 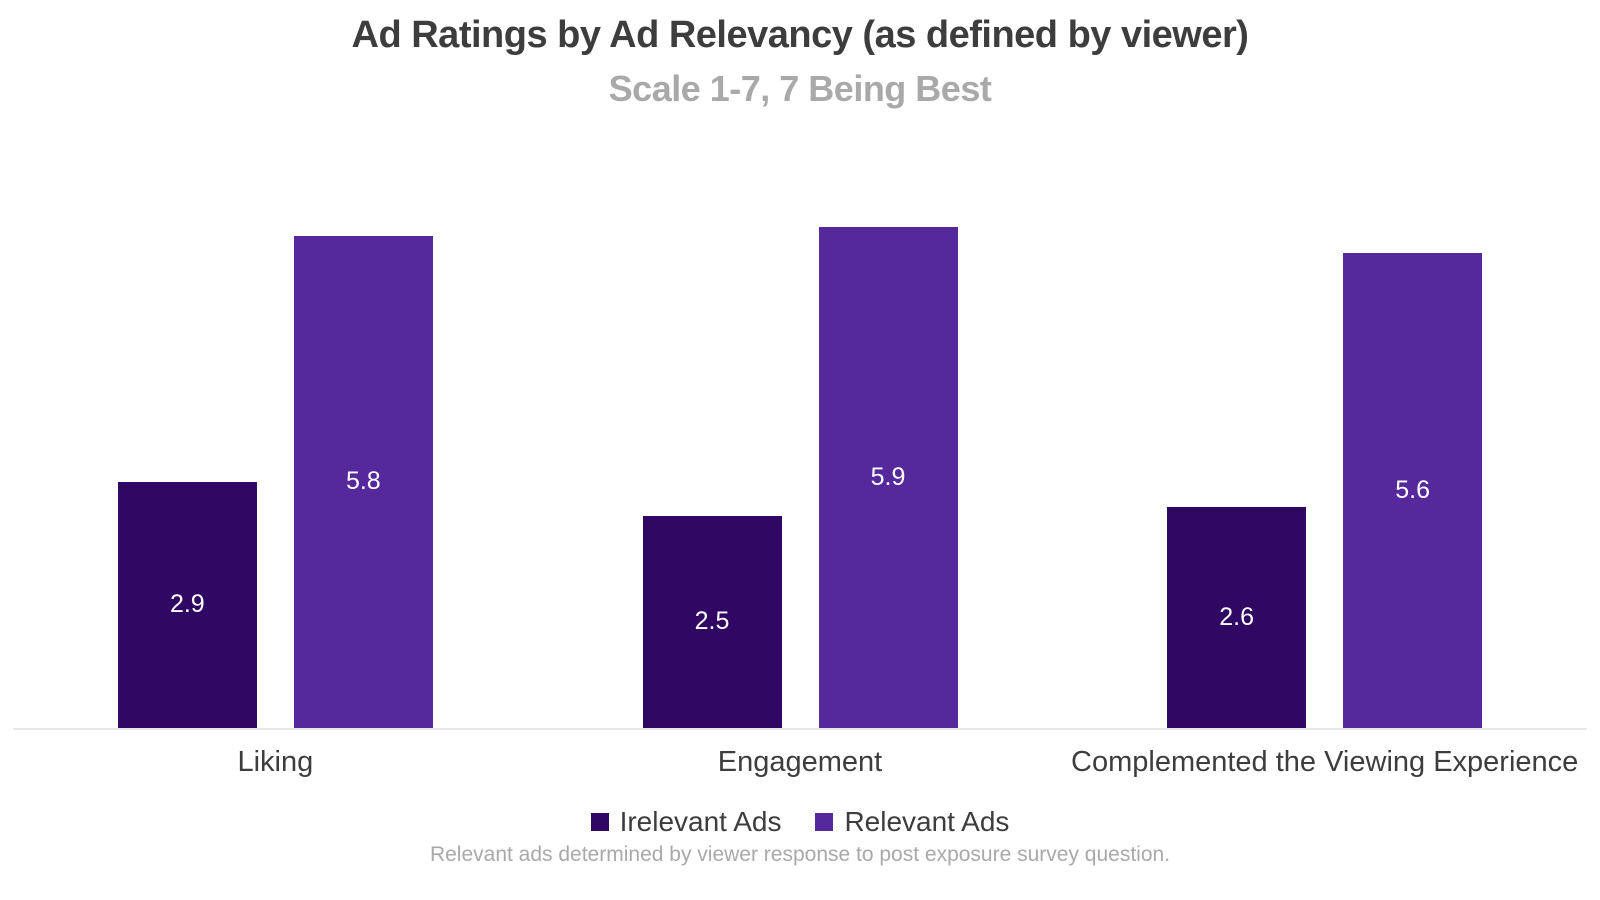 I want to click on bar-relevant-ads-liking: 5.8, so click(x=363, y=481).